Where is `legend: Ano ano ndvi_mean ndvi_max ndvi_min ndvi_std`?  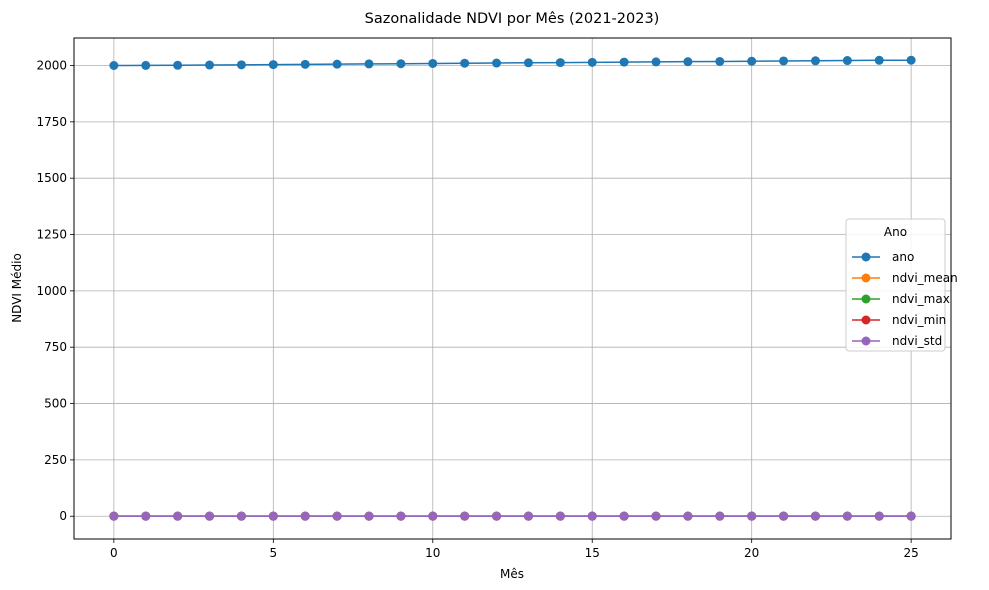
legend: Ano ano ndvi_mean ndvi_max ndvi_min ndvi_std is located at coordinates (901, 285).